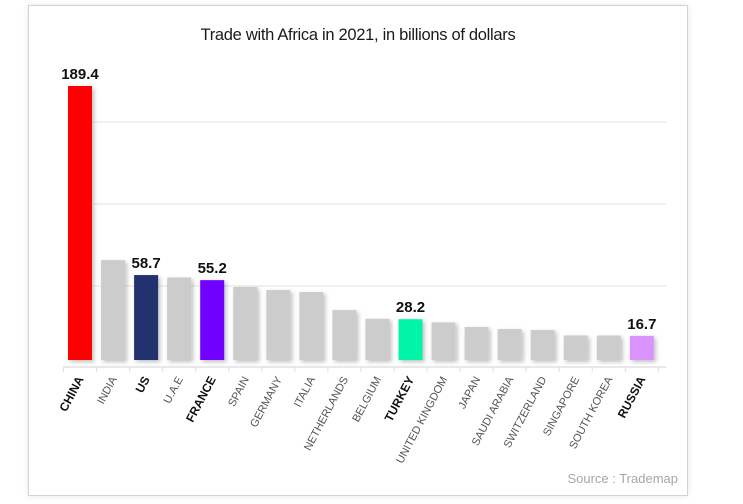 The height and width of the screenshot is (504, 743). Describe the element at coordinates (146, 317) in the screenshot. I see `bar-us` at that location.